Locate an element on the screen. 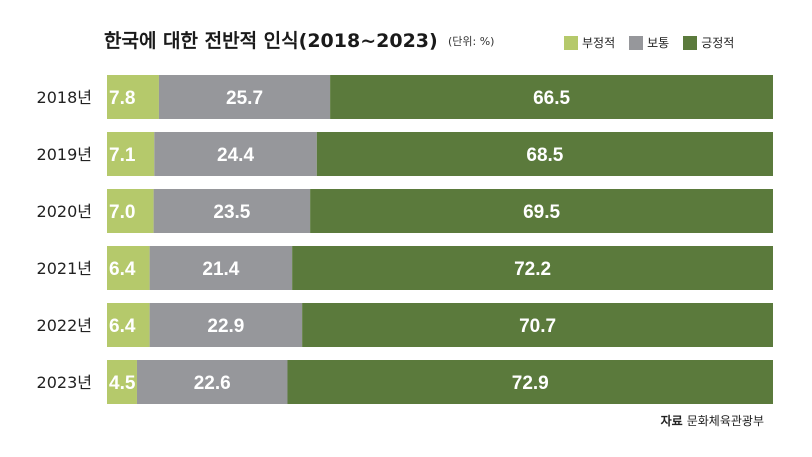 Image resolution: width=812 pixels, height=457 pixels. data-label-positive: 69.5 is located at coordinates (541, 212).